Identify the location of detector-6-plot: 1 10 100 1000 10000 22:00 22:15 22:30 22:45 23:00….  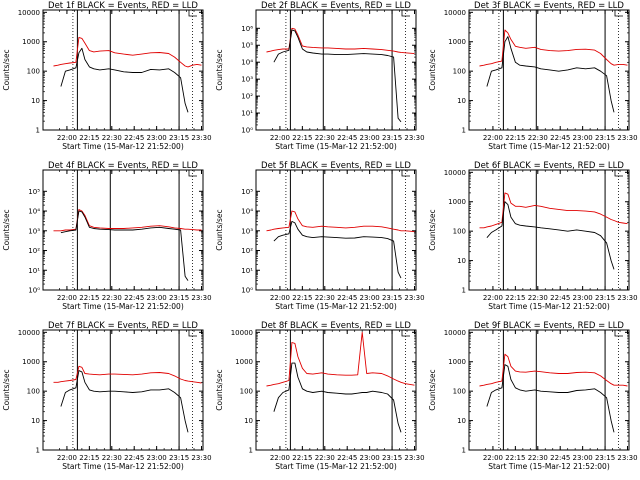
(533, 236).